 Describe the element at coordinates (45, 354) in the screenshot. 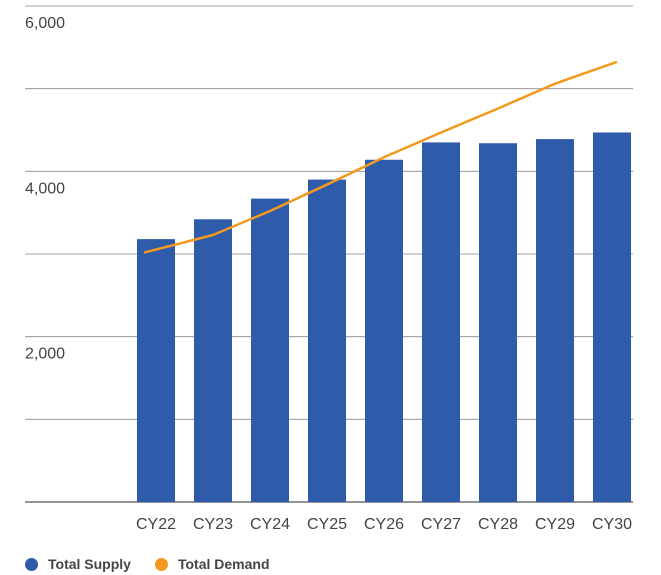

I see `y-tick-label: 2,000` at that location.